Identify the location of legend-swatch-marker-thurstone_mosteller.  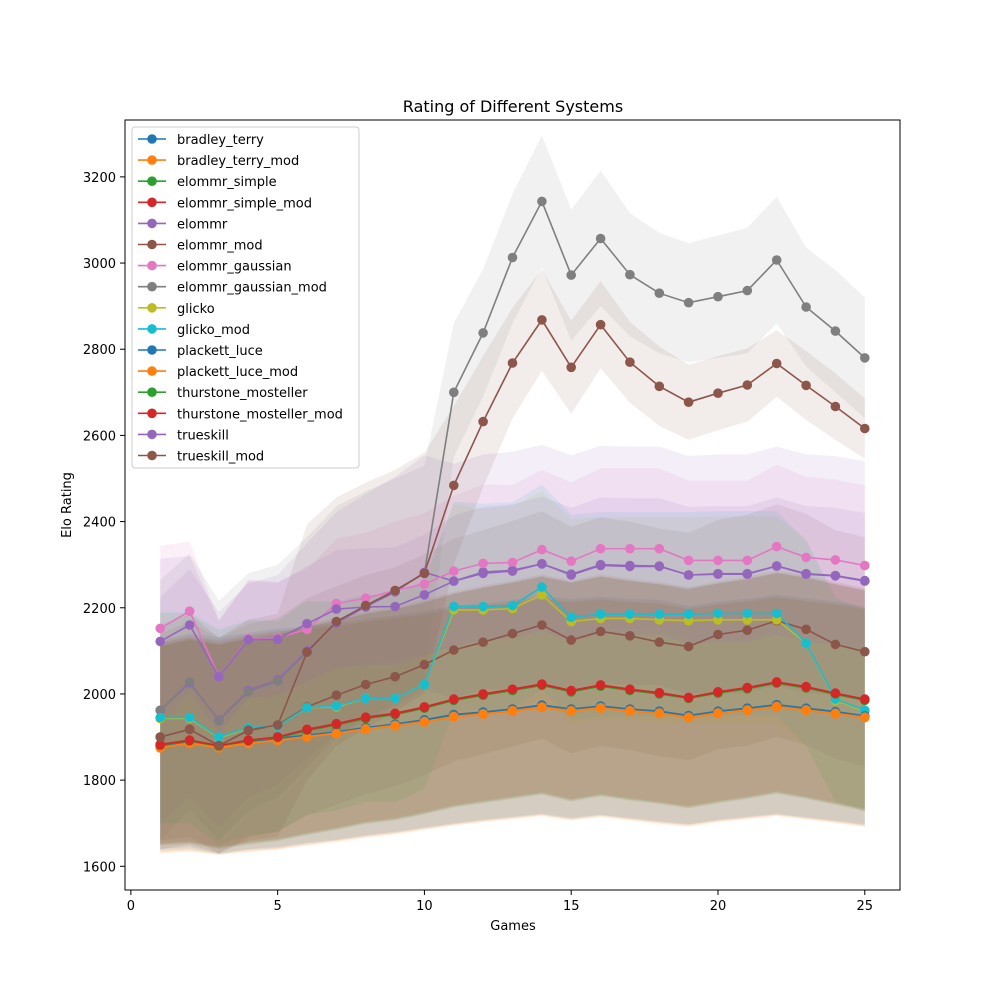
(152, 392).